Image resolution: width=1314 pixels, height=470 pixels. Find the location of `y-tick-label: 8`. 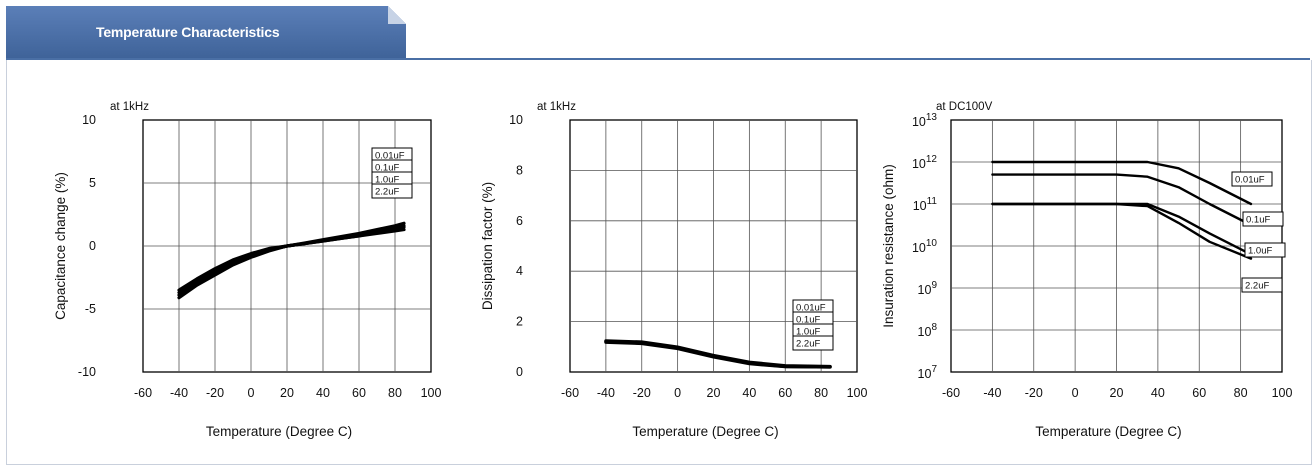

y-tick-label: 8 is located at coordinates (519, 170).